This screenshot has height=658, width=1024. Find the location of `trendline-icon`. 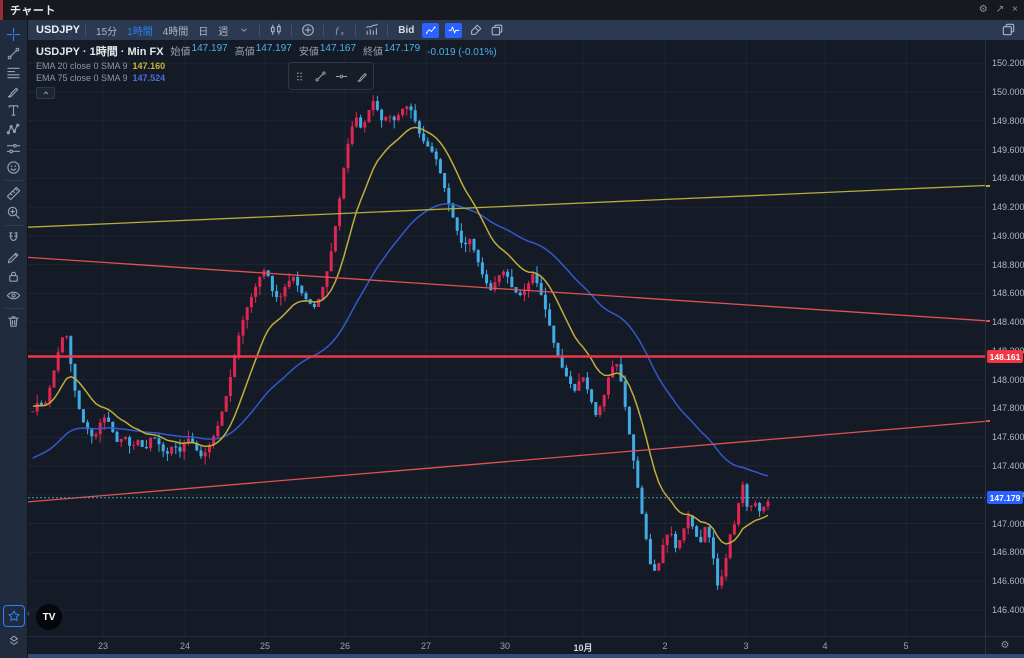

trendline-icon is located at coordinates (320, 76).